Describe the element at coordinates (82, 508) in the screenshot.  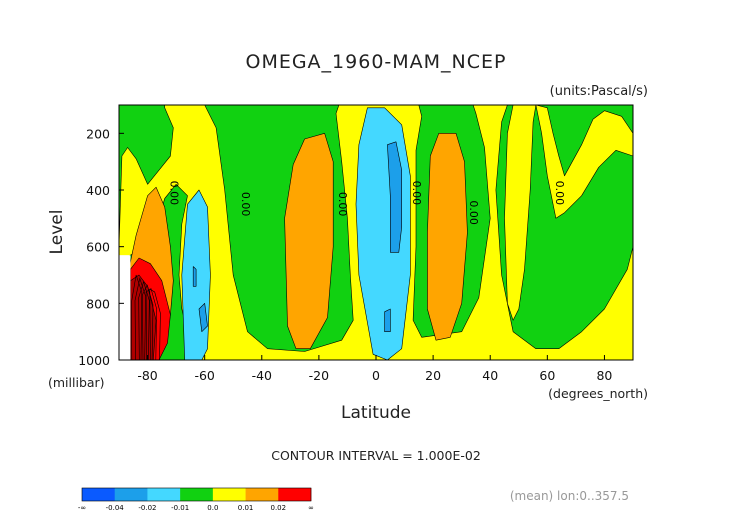
I see `colorbar-label: -∞` at that location.